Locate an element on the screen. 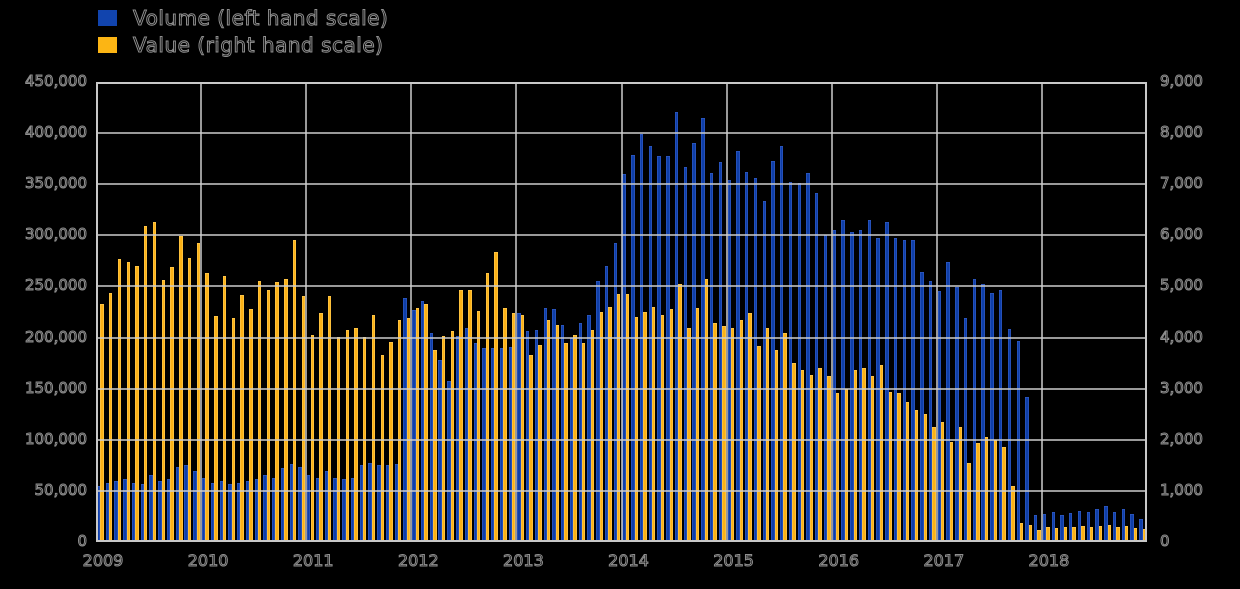 This screenshot has height=589, width=1240. right-axis-tick-label: 6,000 is located at coordinates (1182, 234).